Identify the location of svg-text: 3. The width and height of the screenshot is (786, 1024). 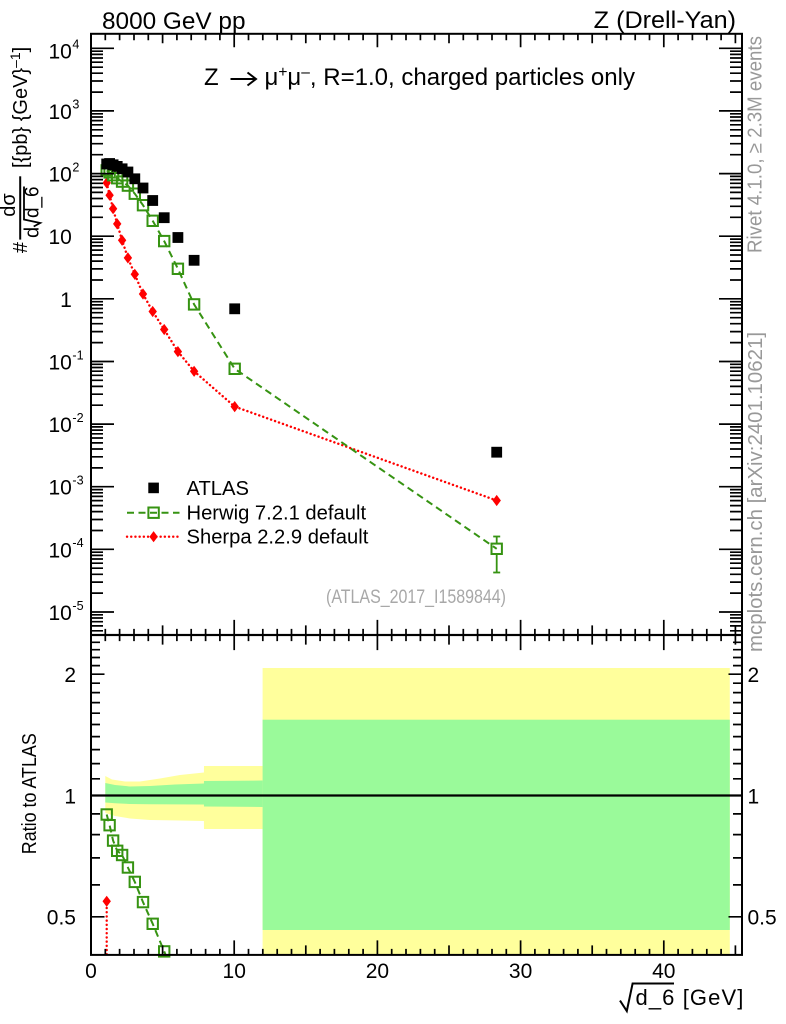
(75, 105).